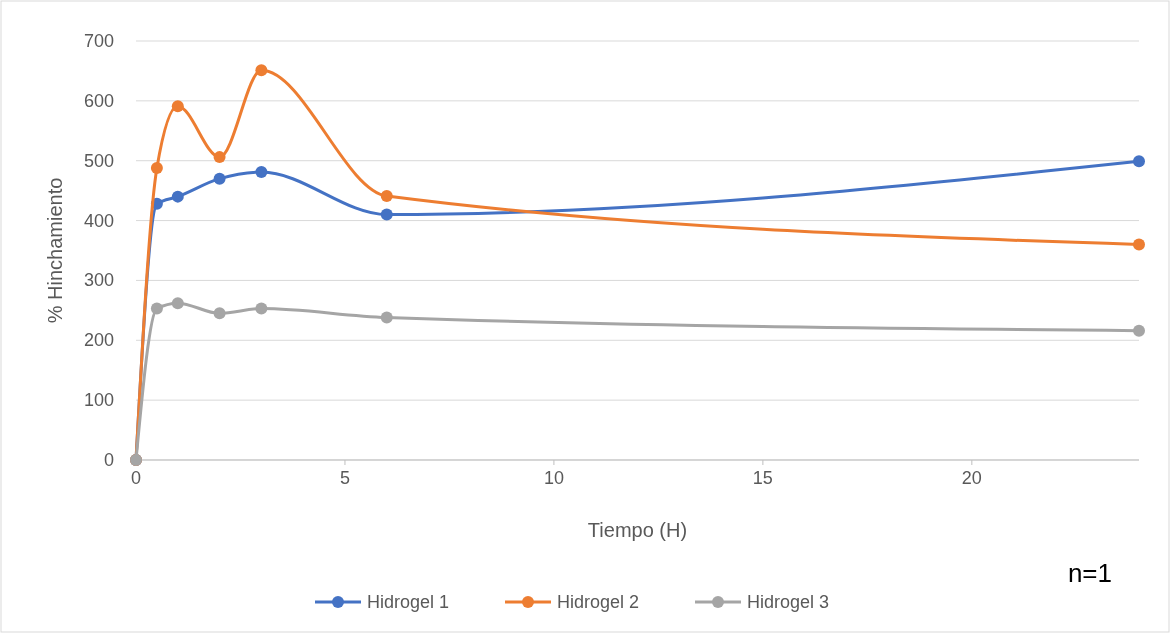  What do you see at coordinates (98, 160) in the screenshot?
I see `y-tick-label: 500` at bounding box center [98, 160].